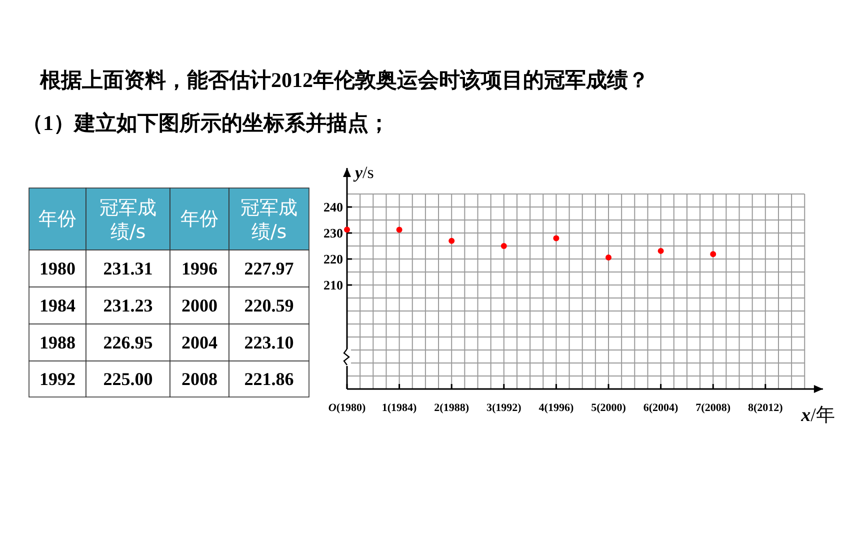 Image resolution: width=860 pixels, height=543 pixels. Describe the element at coordinates (128, 379) in the screenshot. I see `text: 225.00` at that location.